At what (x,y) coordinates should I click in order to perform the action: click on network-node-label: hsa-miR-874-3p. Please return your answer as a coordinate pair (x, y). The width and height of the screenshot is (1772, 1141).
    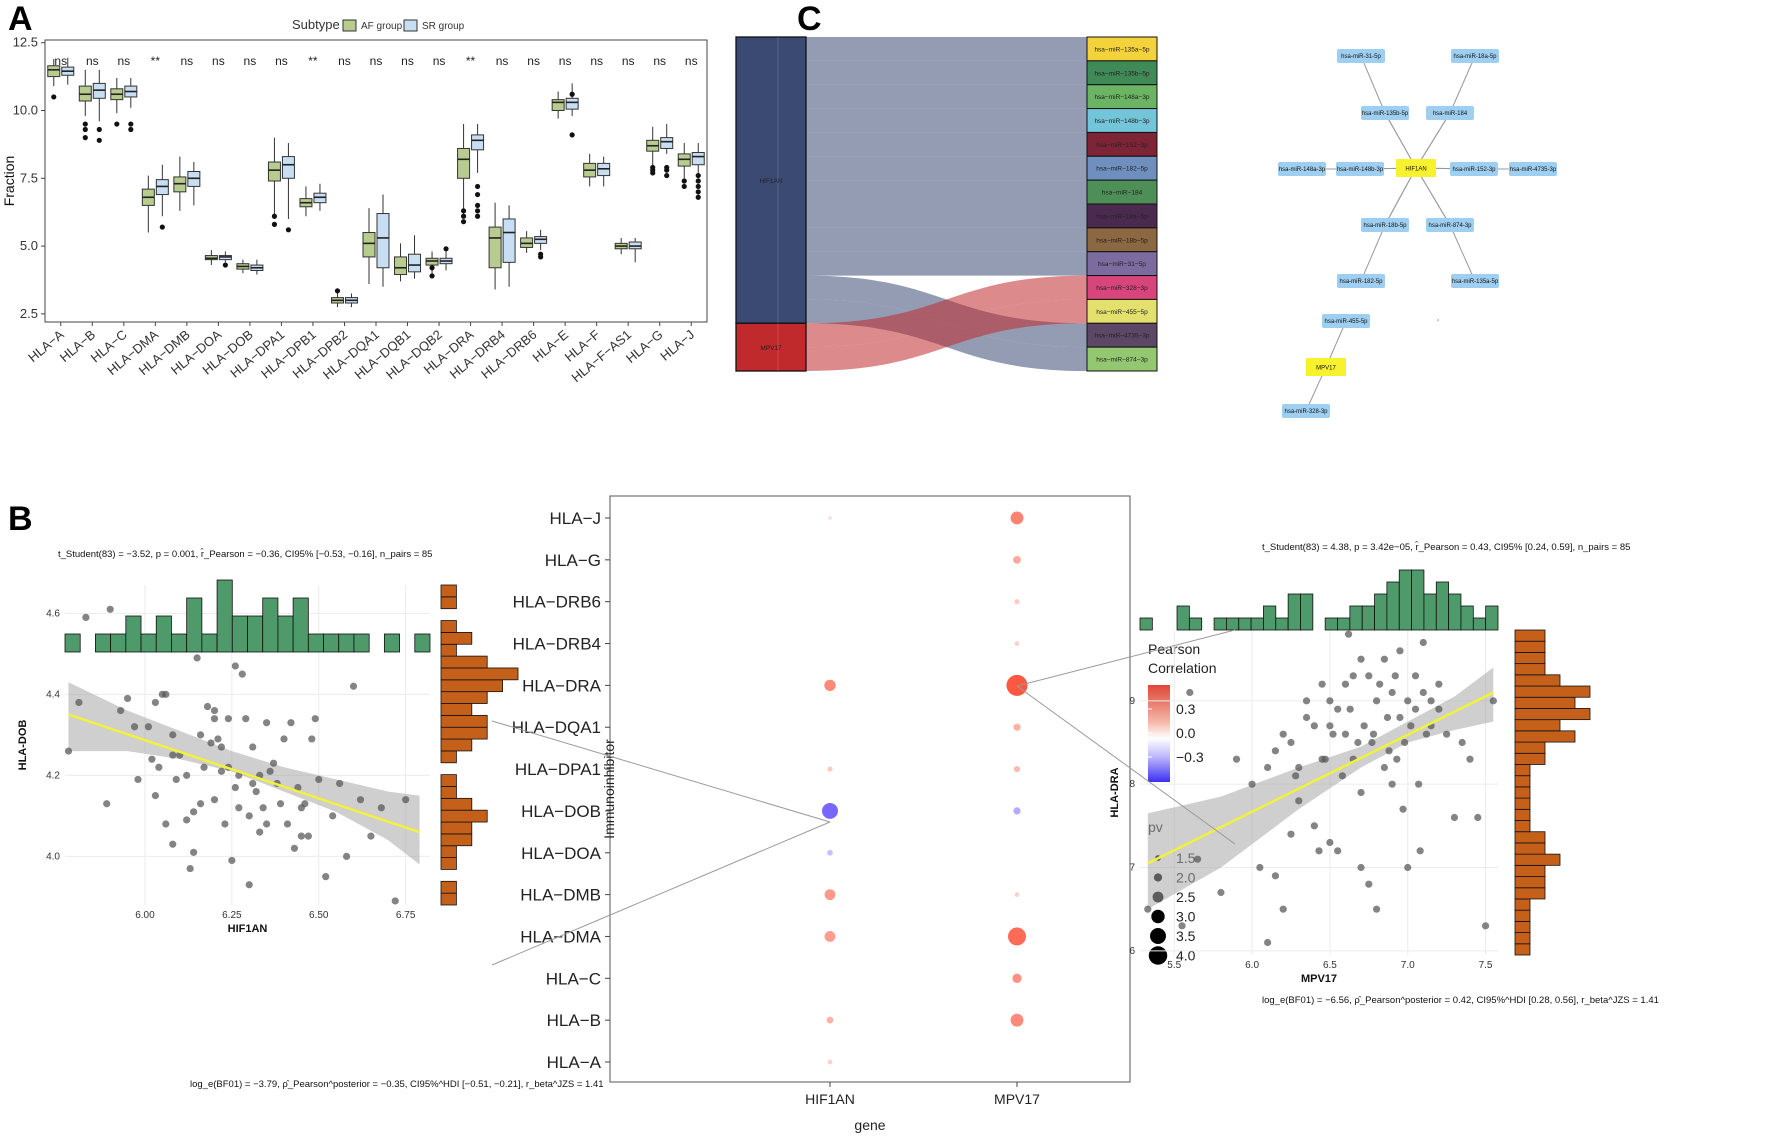
    Looking at the image, I should click on (1450, 226).